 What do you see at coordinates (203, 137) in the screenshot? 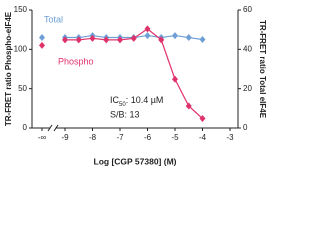
I see `x-tick-label: -4` at bounding box center [203, 137].